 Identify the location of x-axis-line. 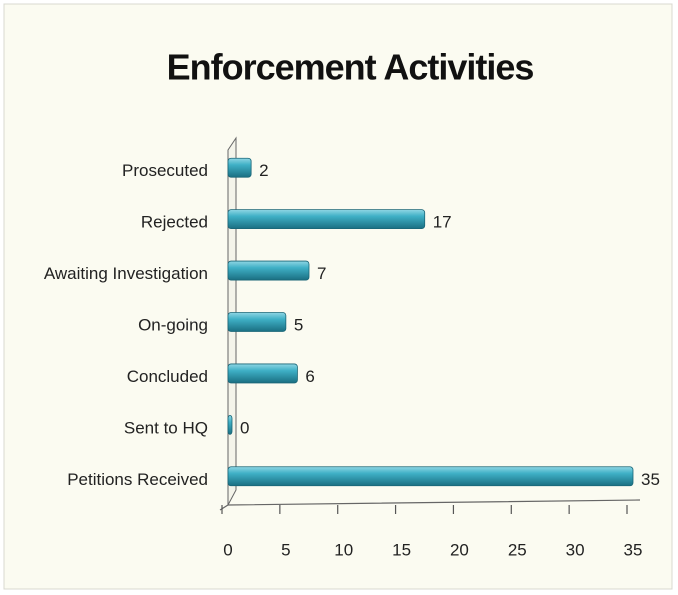
(430, 505).